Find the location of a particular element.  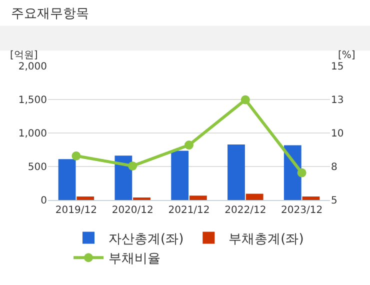

x-tick-label: 2023/12 is located at coordinates (302, 210).